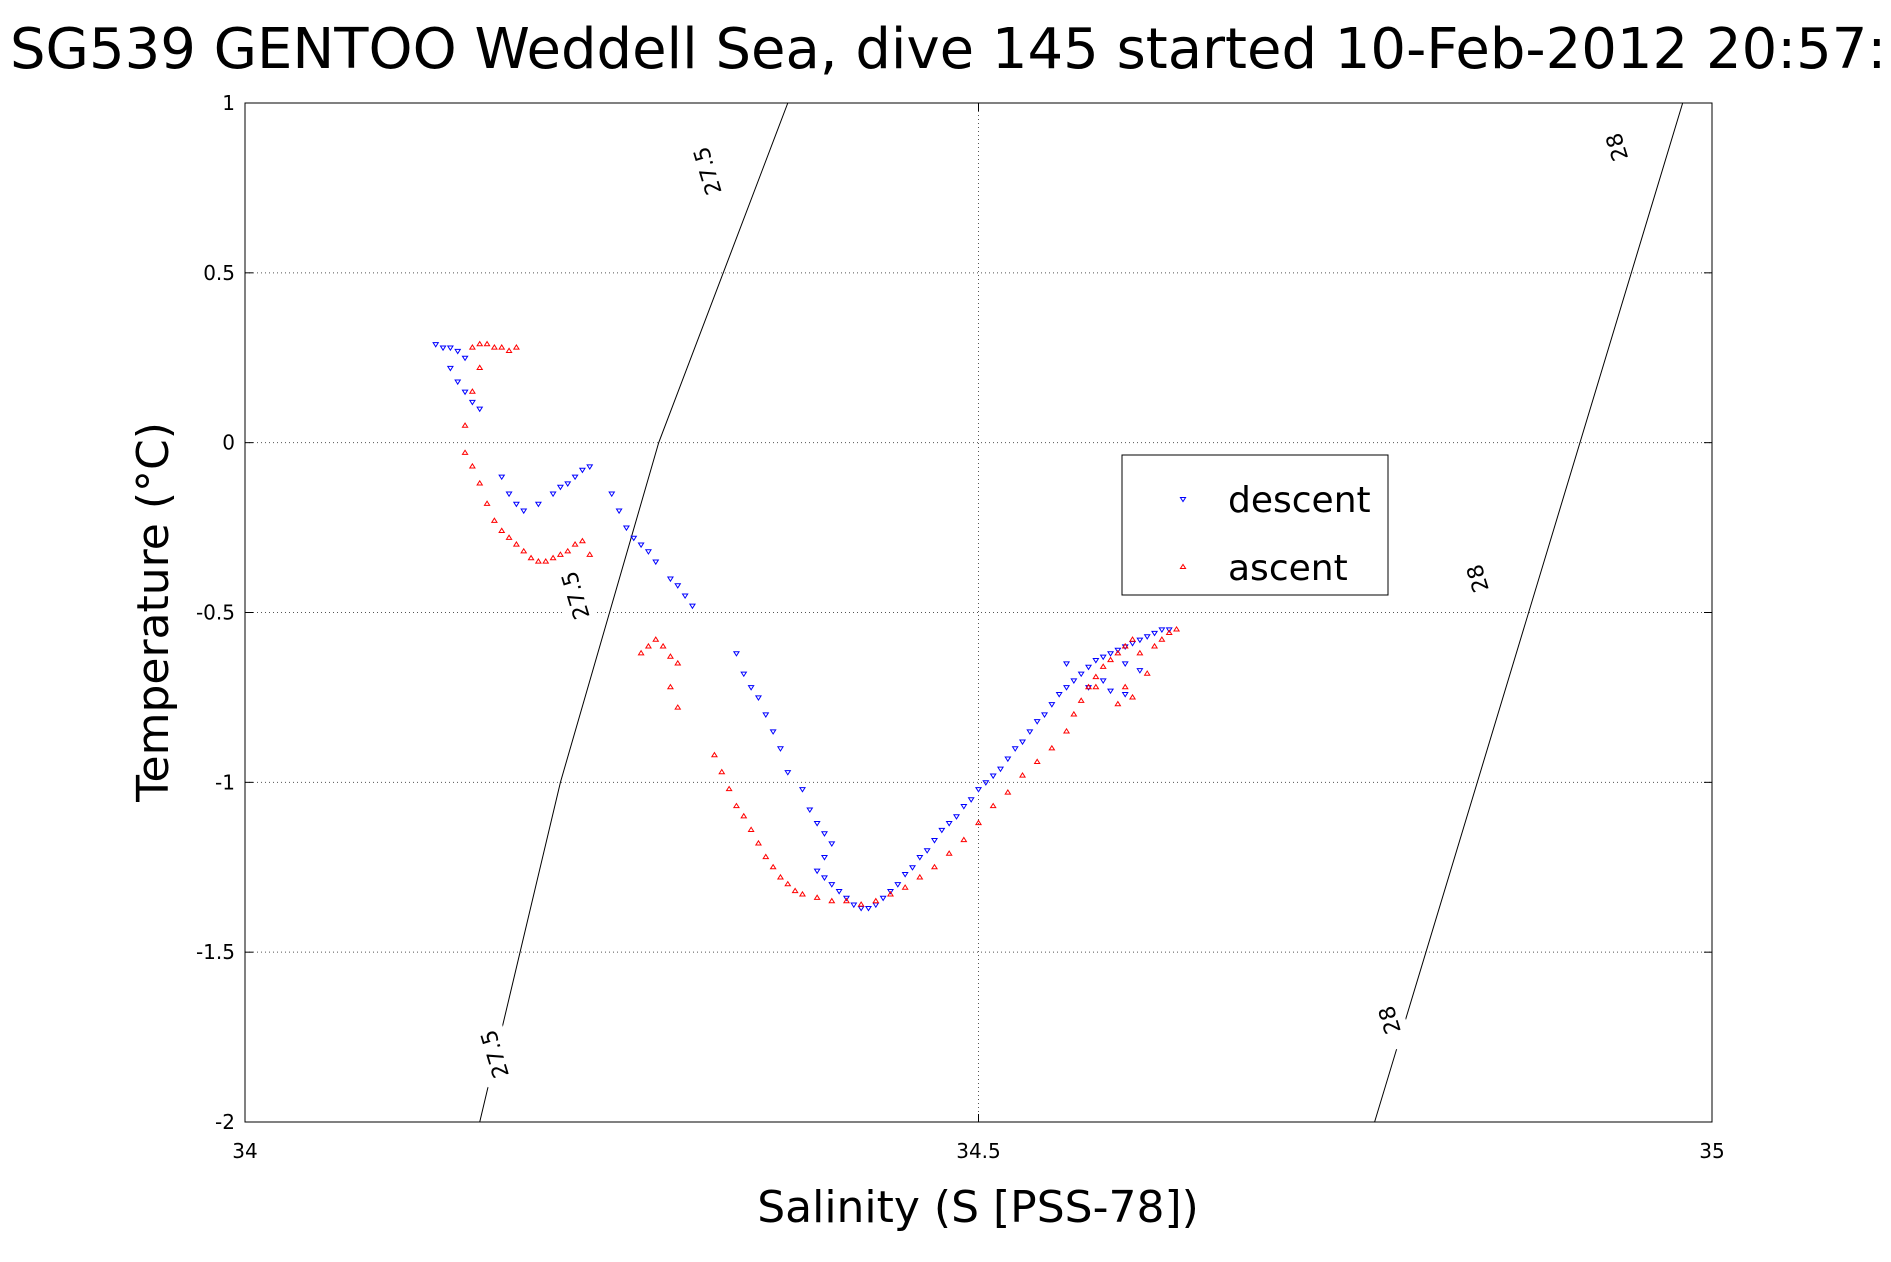  Describe the element at coordinates (1711, 1151) in the screenshot. I see `x-tick-label: 35` at that location.